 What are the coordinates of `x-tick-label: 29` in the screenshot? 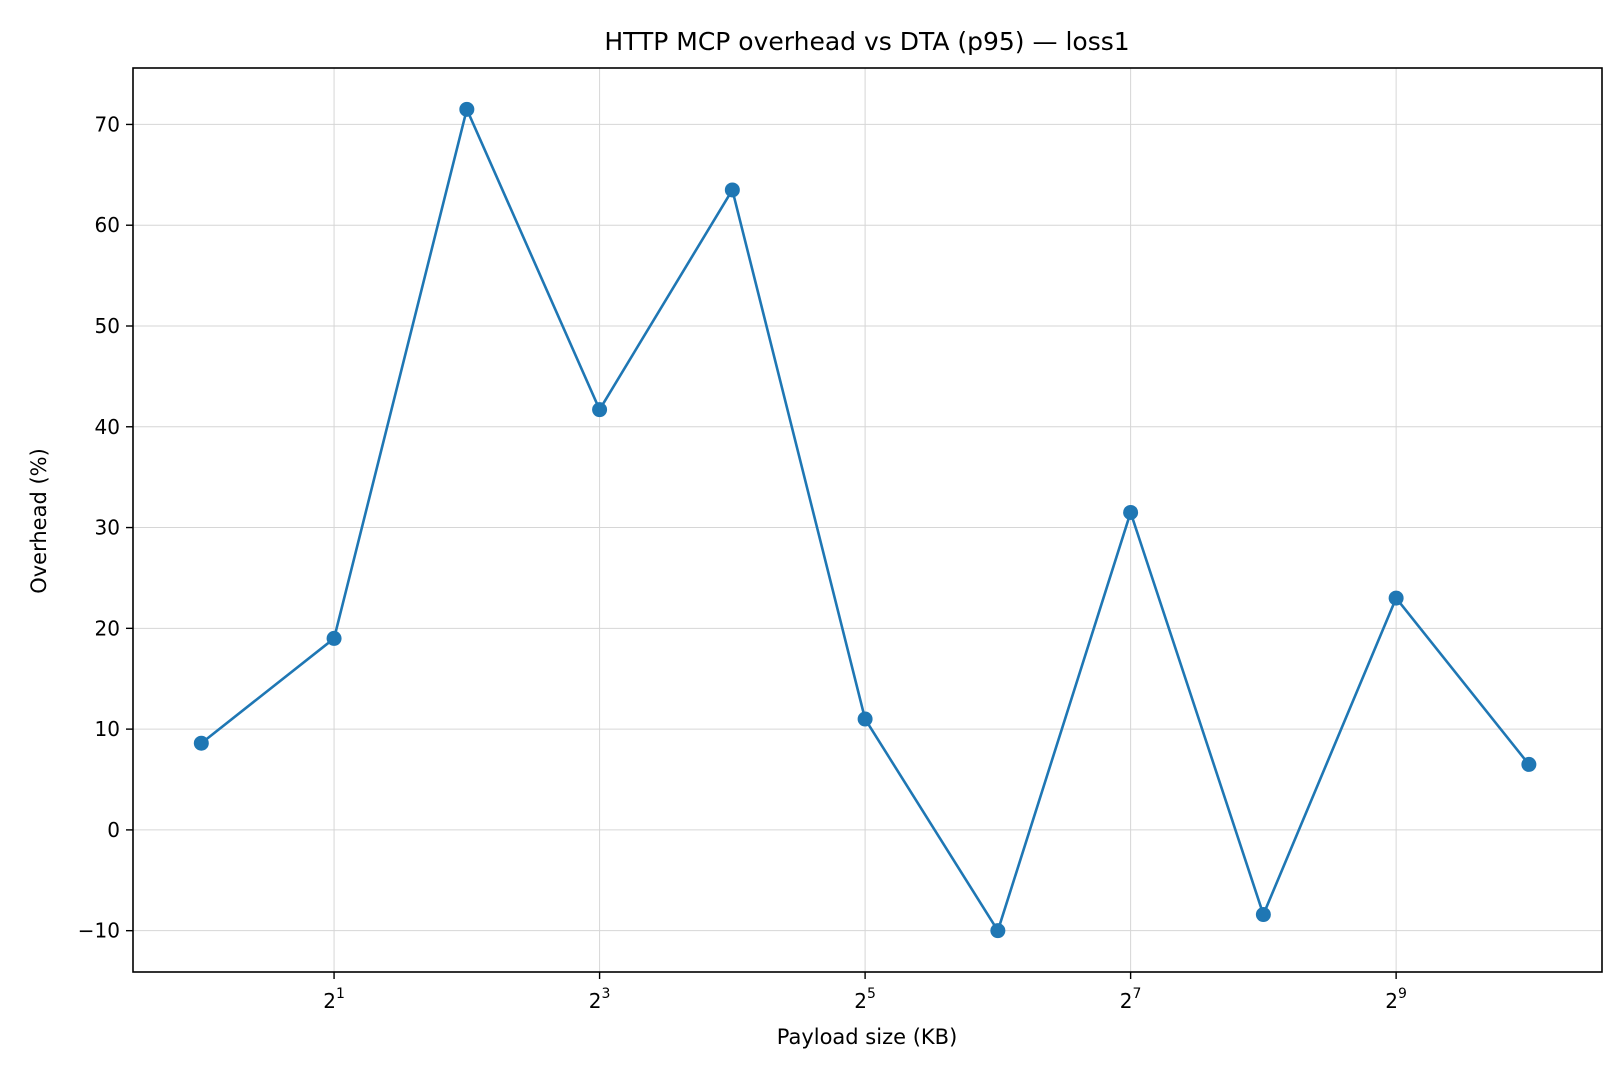 It's located at (1396, 999).